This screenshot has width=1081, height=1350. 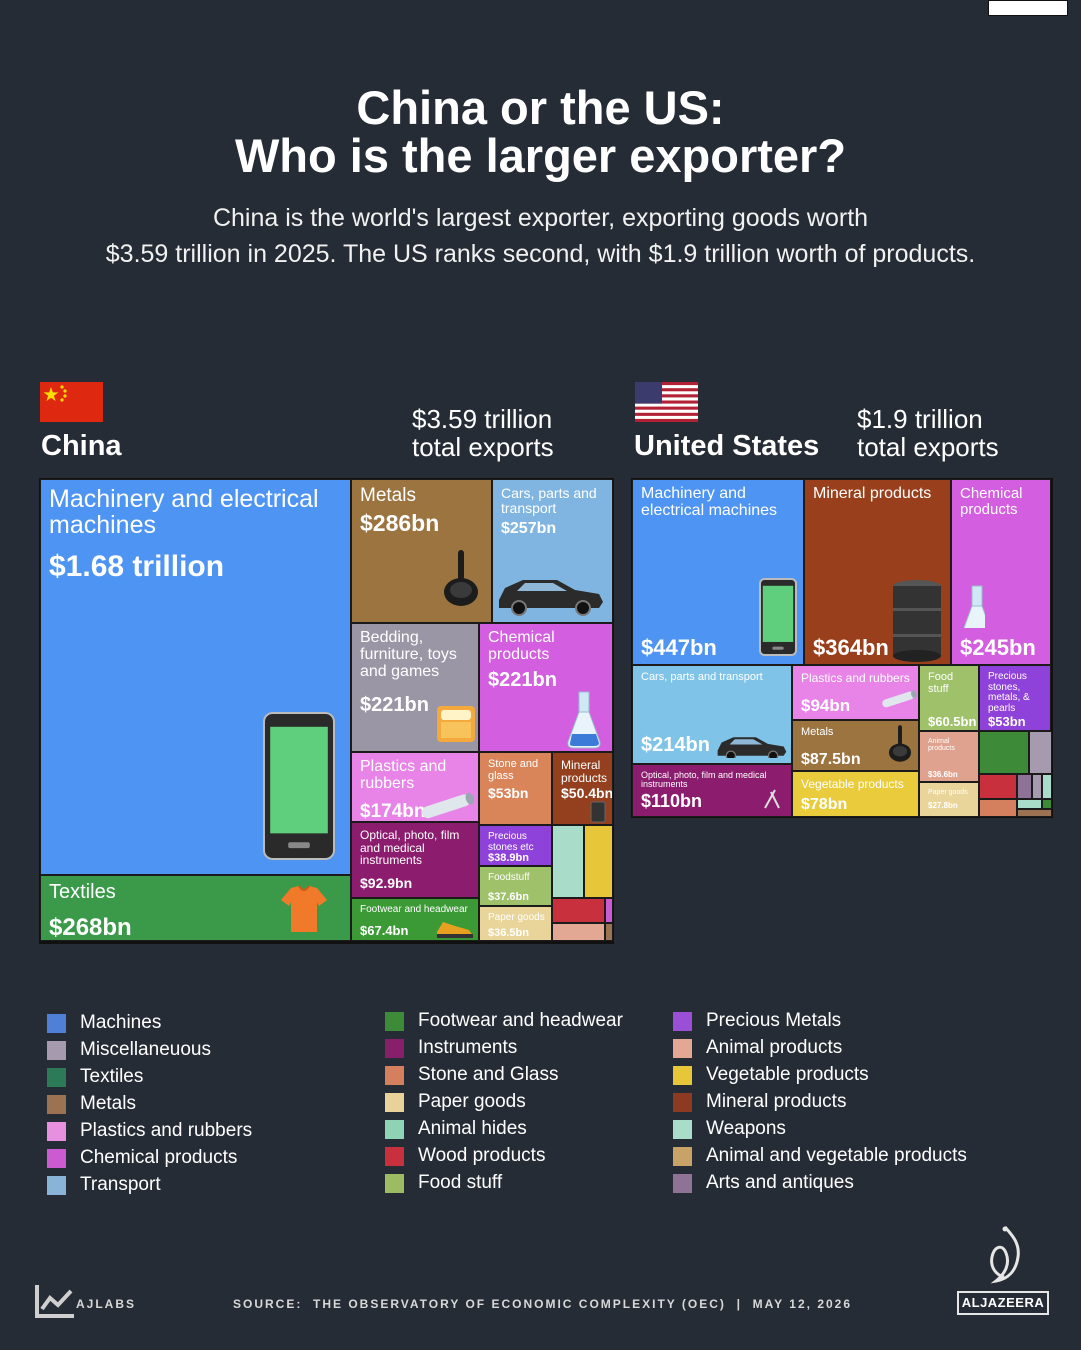 What do you see at coordinates (587, 793) in the screenshot?
I see `tile-value: $50.4bn` at bounding box center [587, 793].